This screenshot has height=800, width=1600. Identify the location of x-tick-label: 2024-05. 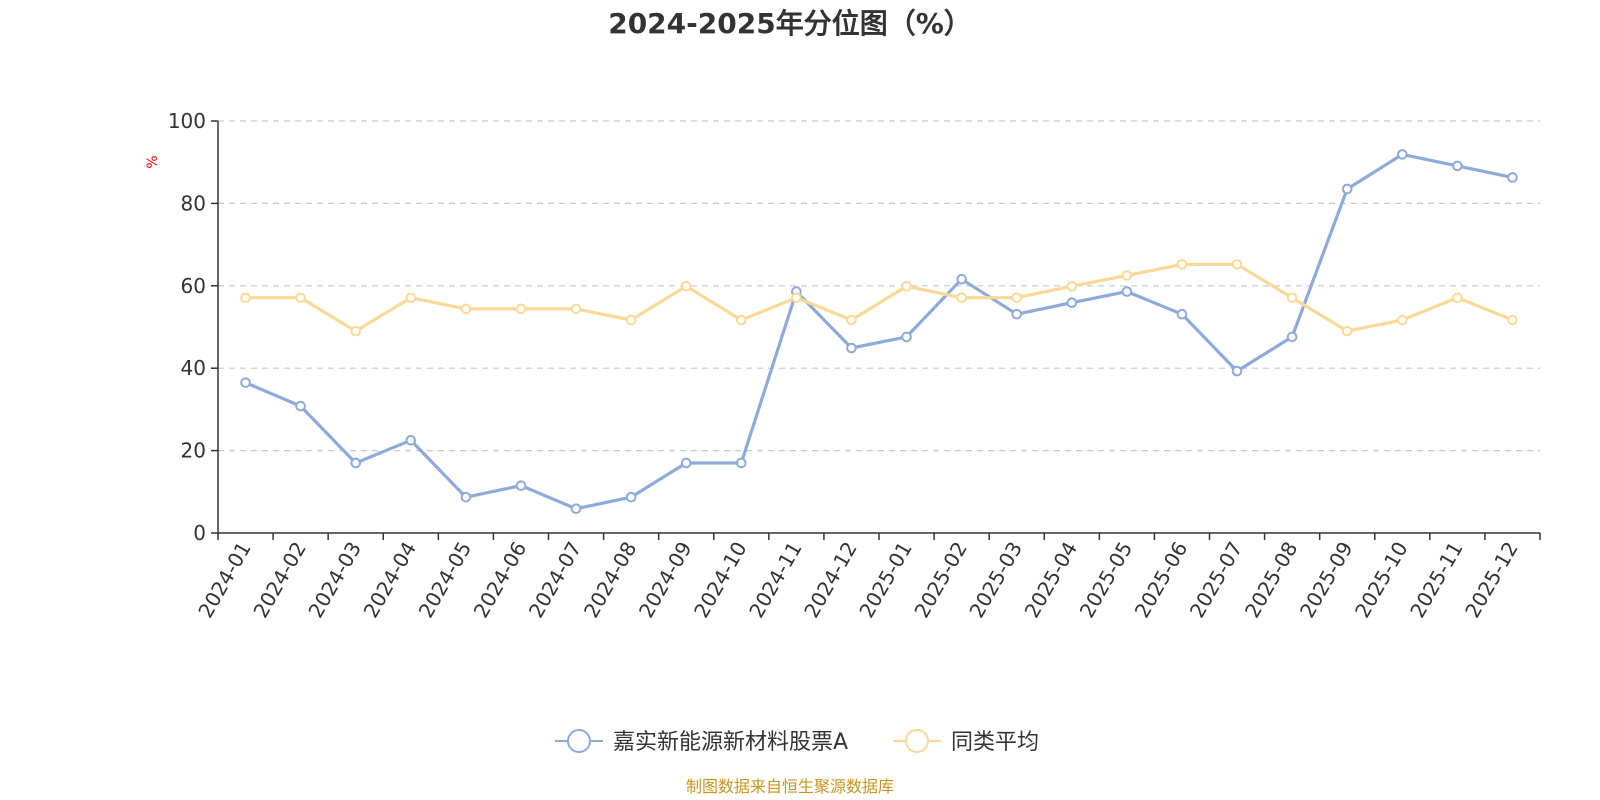
(445, 580).